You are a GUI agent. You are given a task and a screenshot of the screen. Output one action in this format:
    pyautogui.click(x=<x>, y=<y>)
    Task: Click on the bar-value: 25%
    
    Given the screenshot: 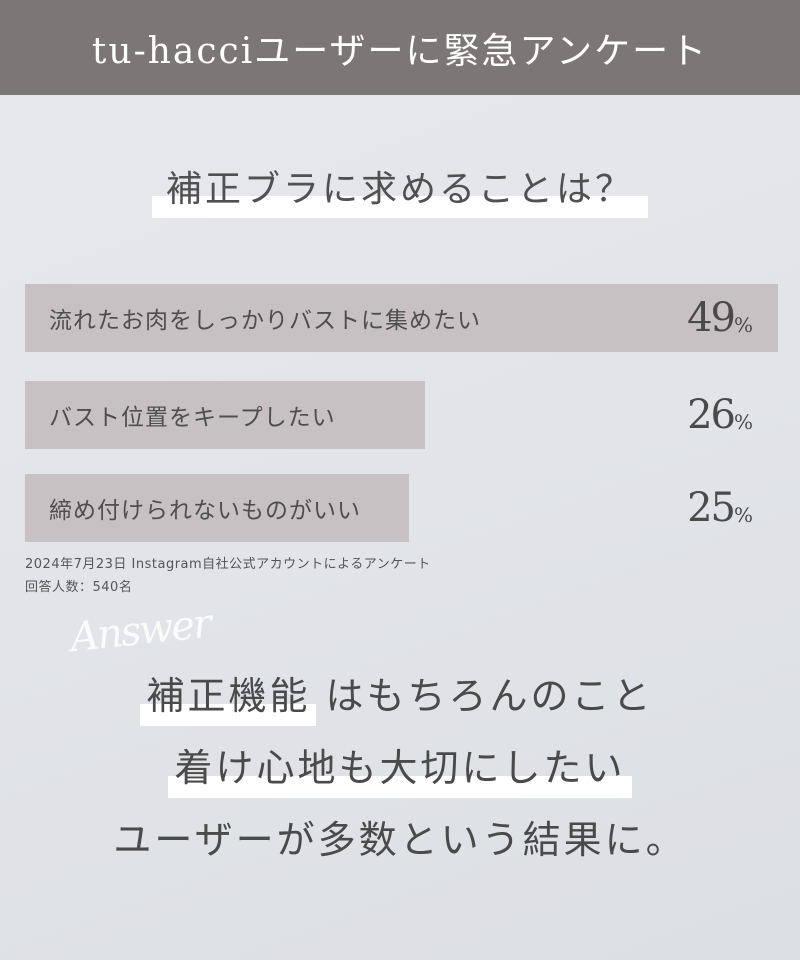 What is the action you would take?
    pyautogui.click(x=720, y=508)
    